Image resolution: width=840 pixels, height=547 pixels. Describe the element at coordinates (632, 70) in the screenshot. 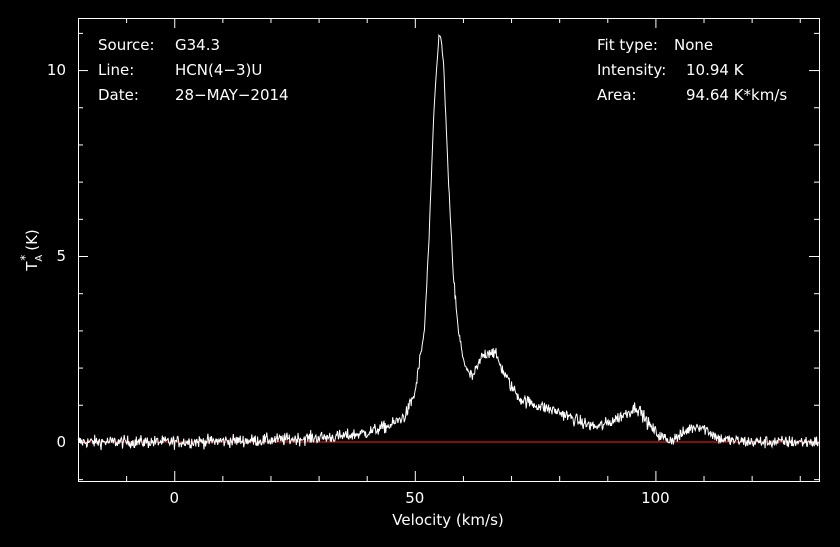

I see `intensity-label: Intensity:` at that location.